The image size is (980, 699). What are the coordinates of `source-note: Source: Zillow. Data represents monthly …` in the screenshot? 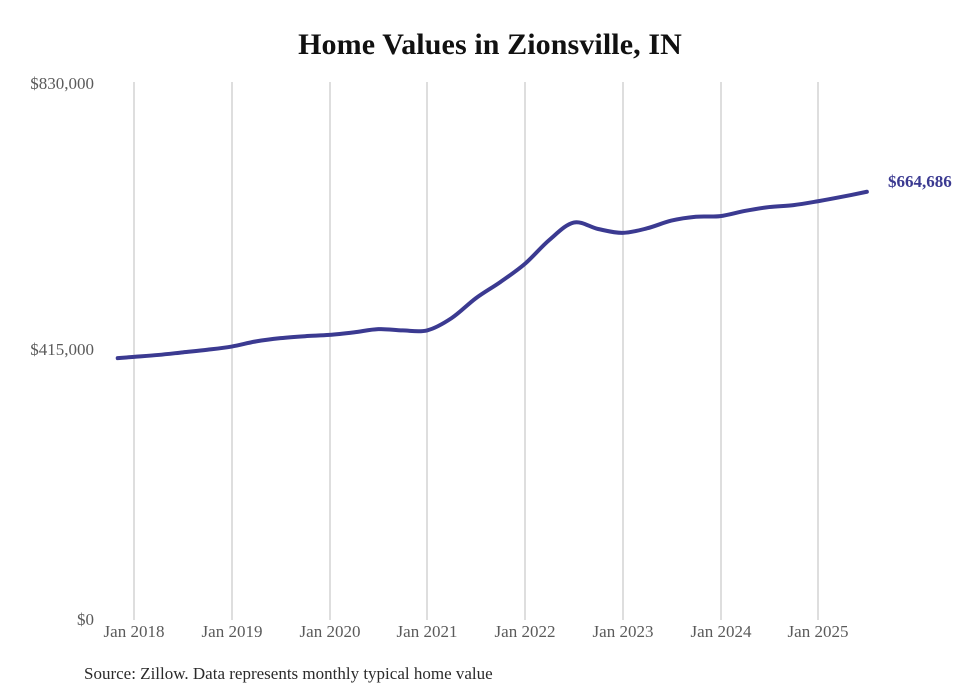 It's located at (288, 673).